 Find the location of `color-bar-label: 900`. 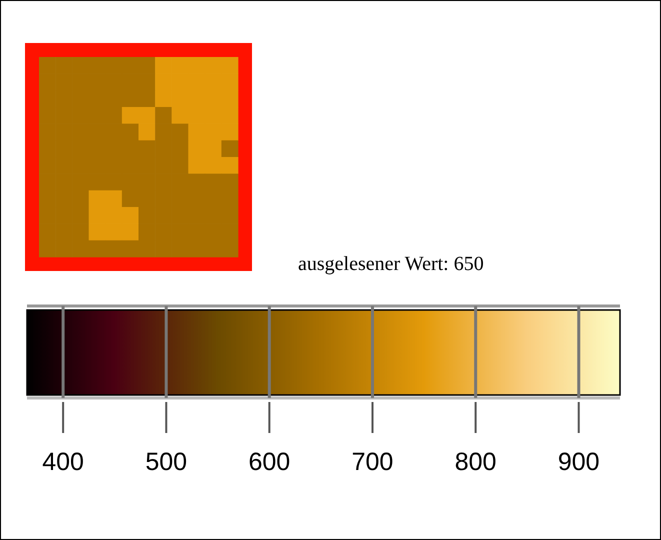

color-bar-label: 900 is located at coordinates (579, 462).